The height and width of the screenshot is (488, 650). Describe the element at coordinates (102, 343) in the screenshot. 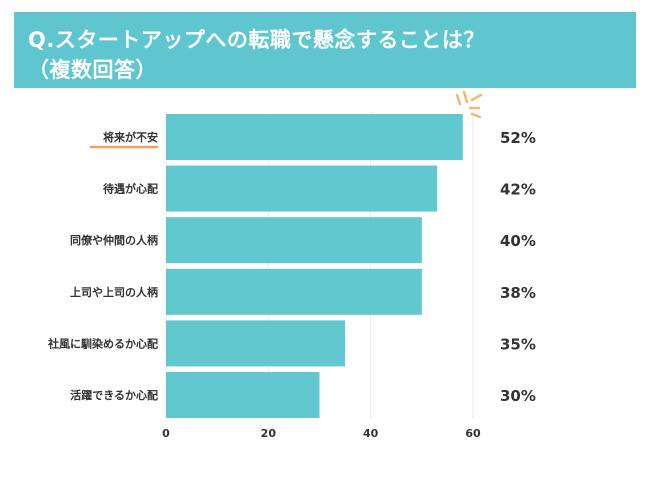

I see `category-label: 社風に馴染めるか心配` at that location.